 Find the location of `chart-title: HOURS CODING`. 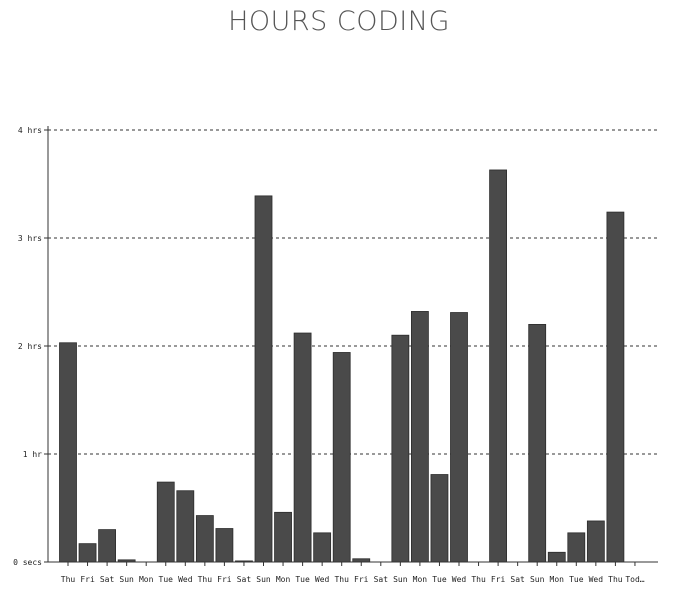

chart-title: HOURS CODING is located at coordinates (339, 21).